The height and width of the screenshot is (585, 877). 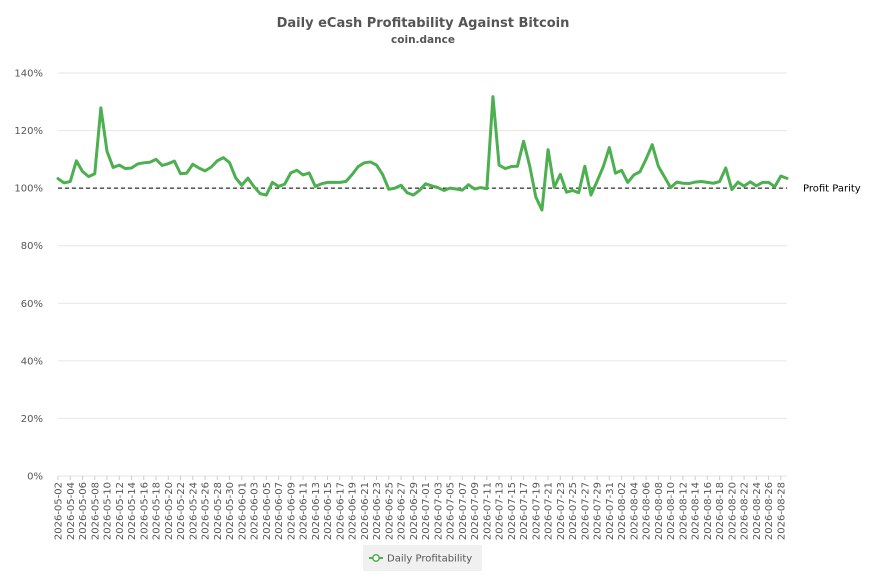 I want to click on x-tick-label: 2026-07-31, so click(x=610, y=511).